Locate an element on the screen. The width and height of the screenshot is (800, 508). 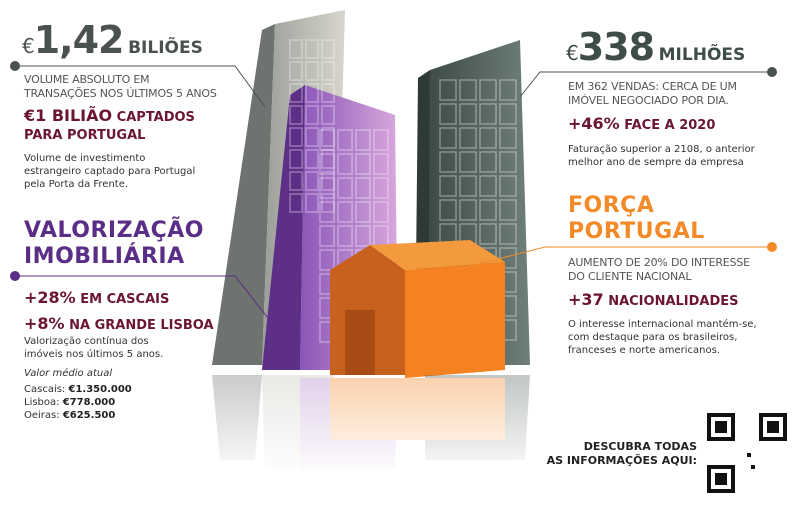
nationalities-highlight: +37 NACIONALIDADES is located at coordinates (653, 301).